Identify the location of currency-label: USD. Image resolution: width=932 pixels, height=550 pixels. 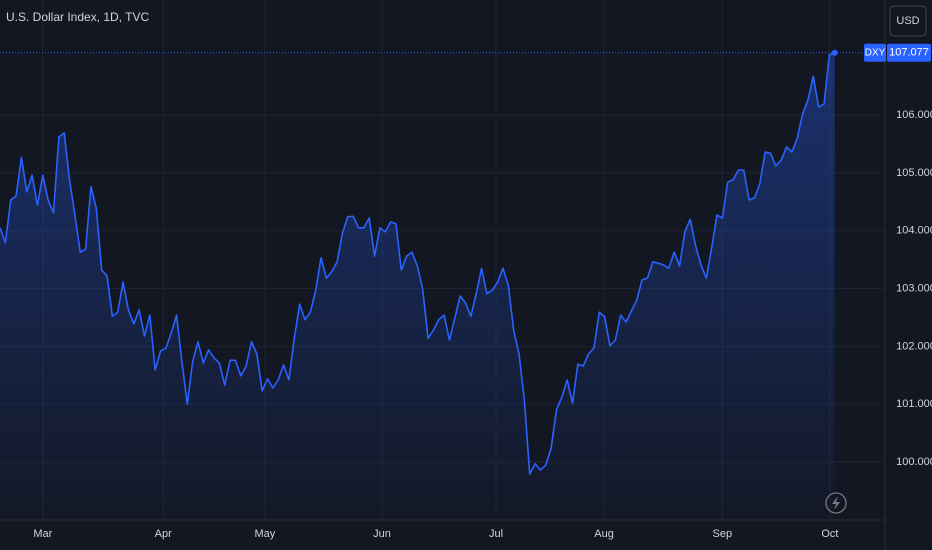
(907, 21).